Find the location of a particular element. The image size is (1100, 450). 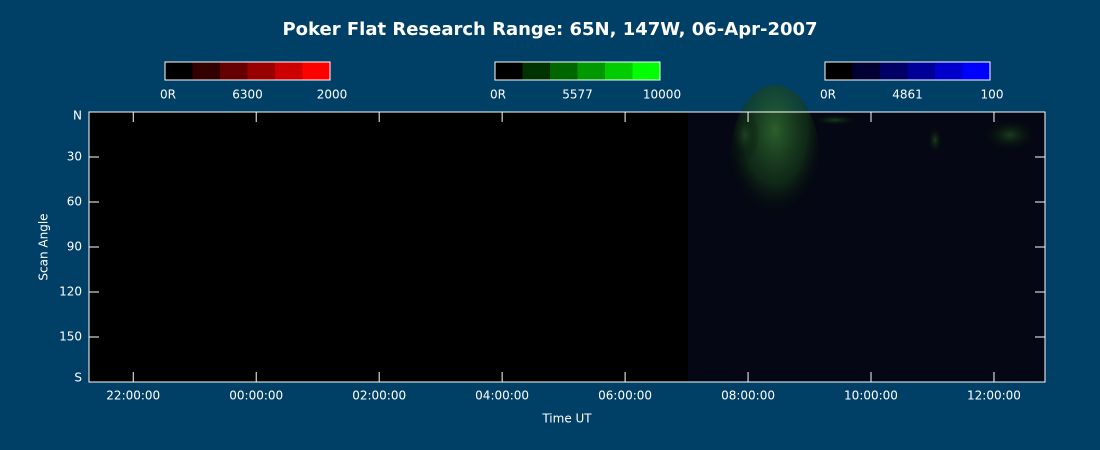

x-tick-label: 02:00:00 is located at coordinates (379, 396).